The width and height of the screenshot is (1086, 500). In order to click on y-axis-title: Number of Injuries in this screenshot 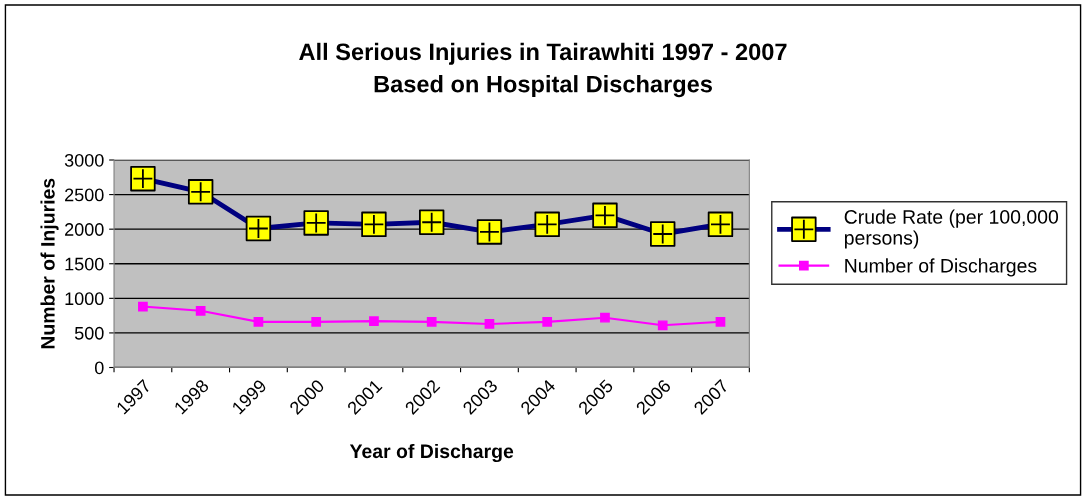, I will do `click(49, 263)`.